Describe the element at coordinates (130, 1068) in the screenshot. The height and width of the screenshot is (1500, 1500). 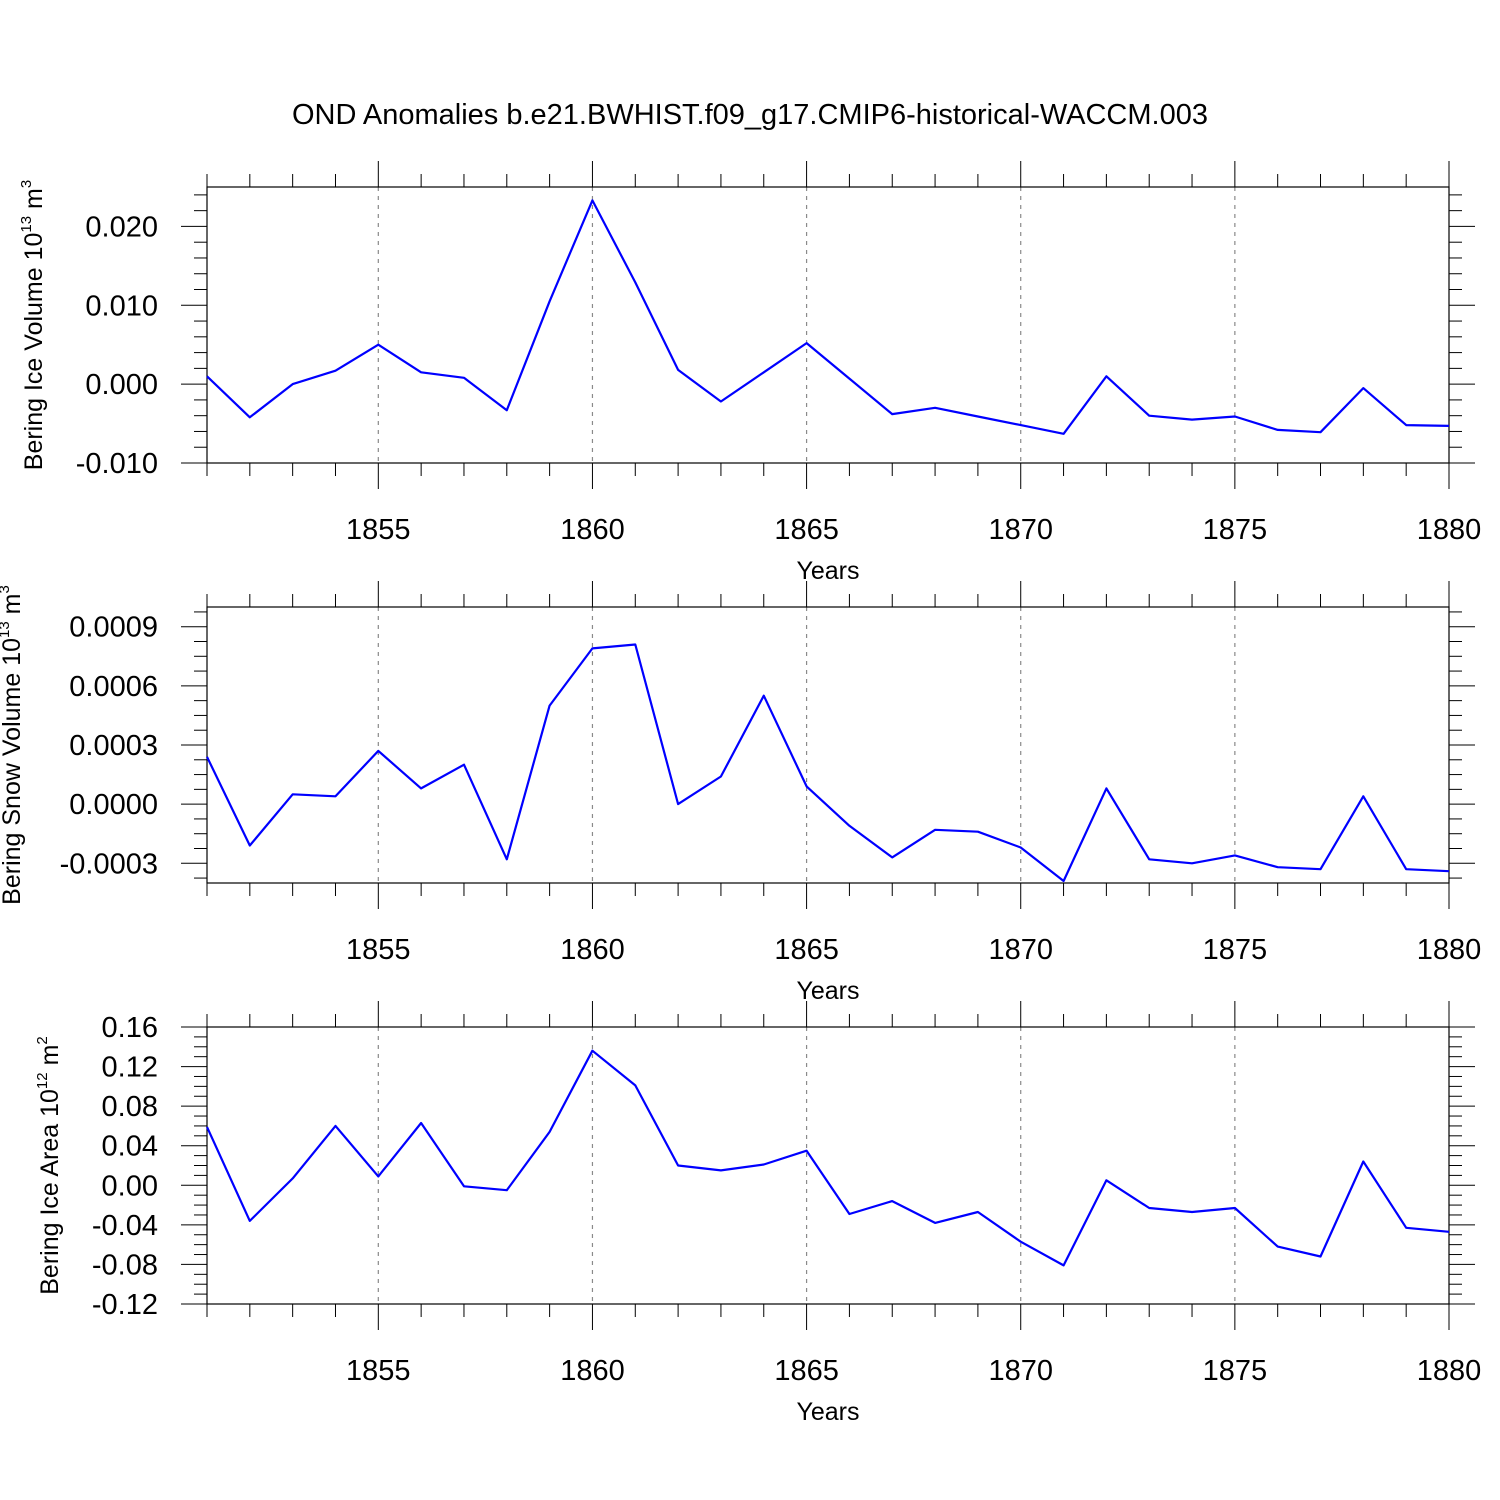
I see `y-tick-label: 0.12` at that location.